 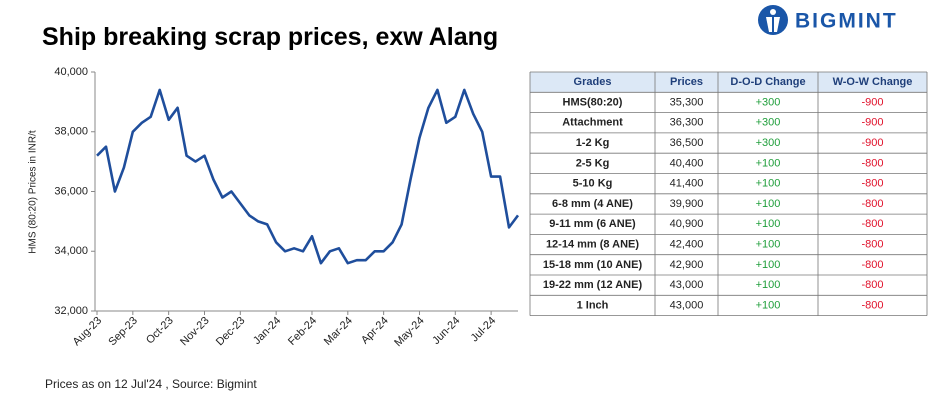 What do you see at coordinates (687, 265) in the screenshot?
I see `table-cell: 42,900` at bounding box center [687, 265].